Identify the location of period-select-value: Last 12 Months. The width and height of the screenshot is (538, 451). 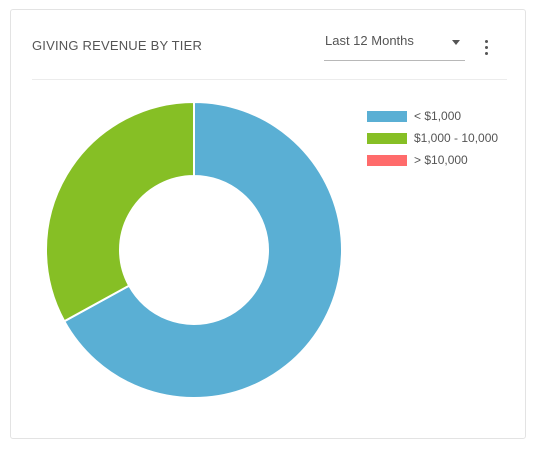
(369, 40).